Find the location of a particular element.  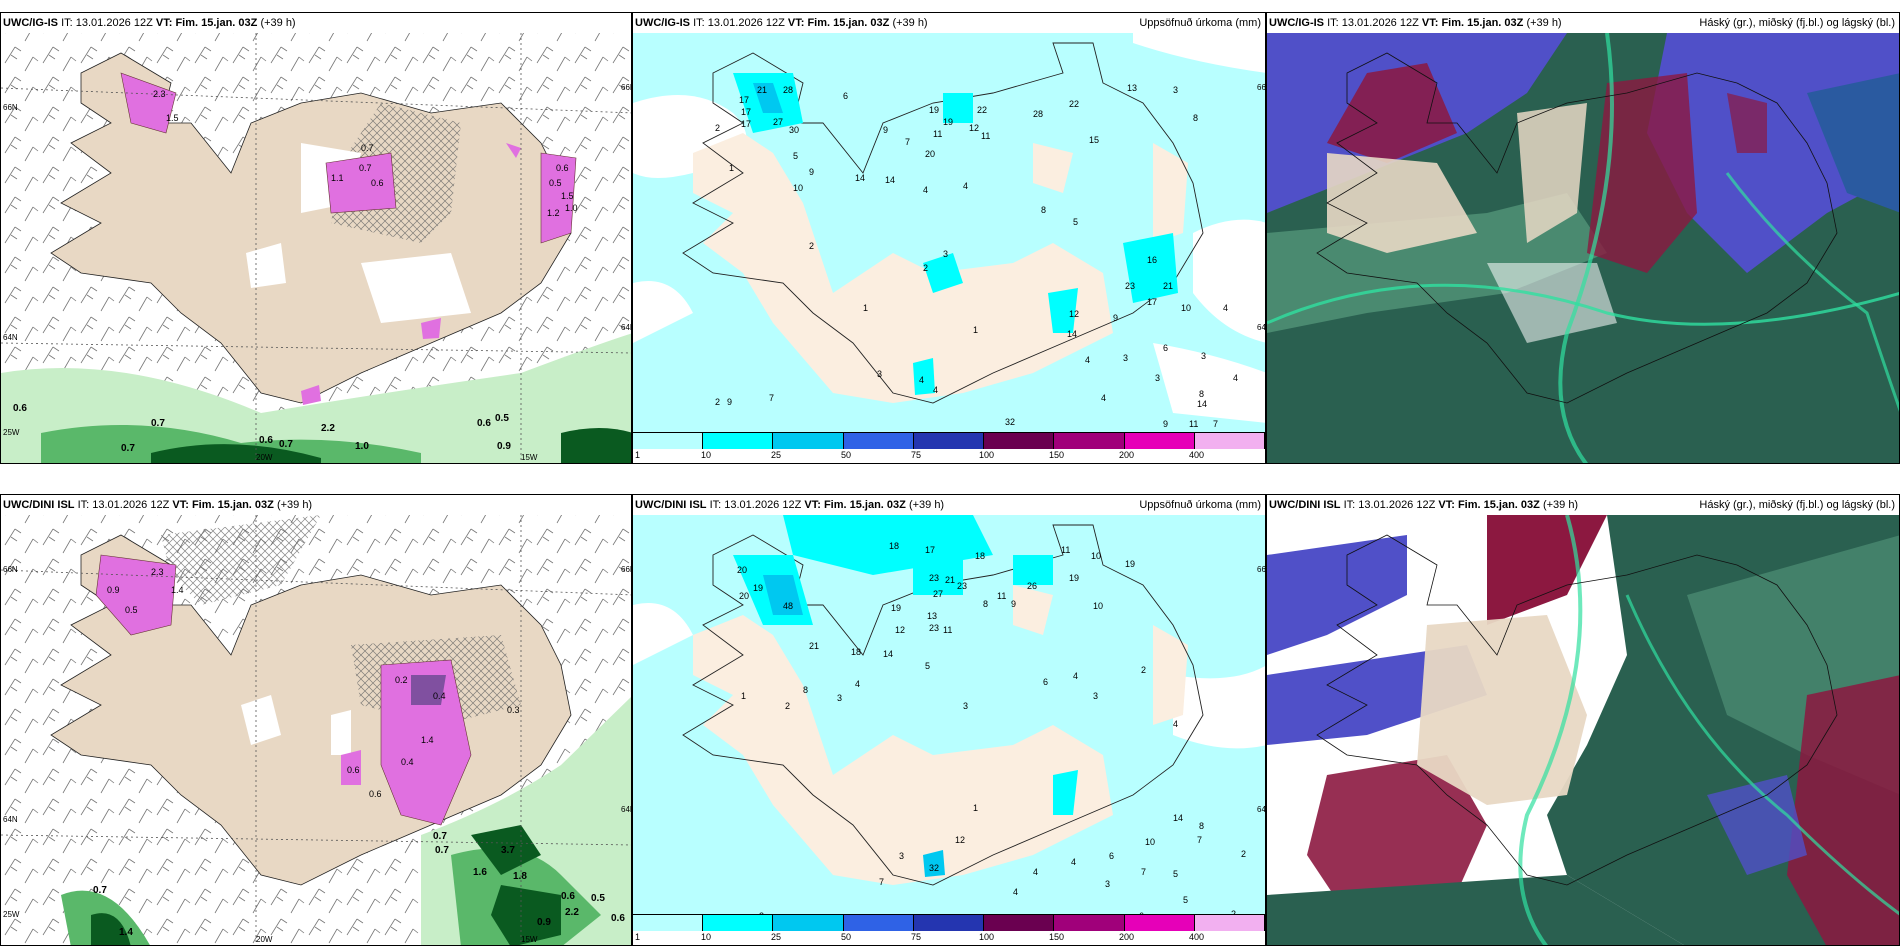

precip-label: 10 is located at coordinates (798, 188).